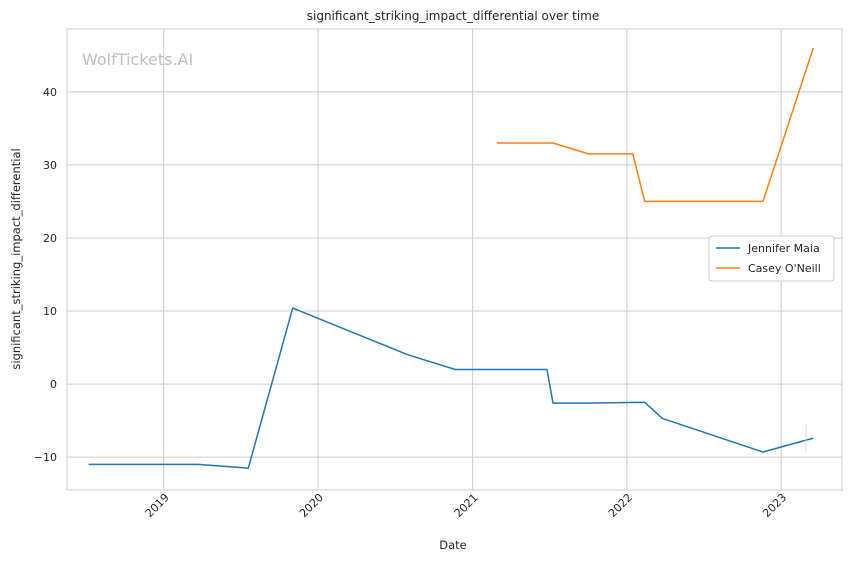  Describe the element at coordinates (784, 268) in the screenshot. I see `legend-label-casey-oneill: Casey O'Neill` at that location.